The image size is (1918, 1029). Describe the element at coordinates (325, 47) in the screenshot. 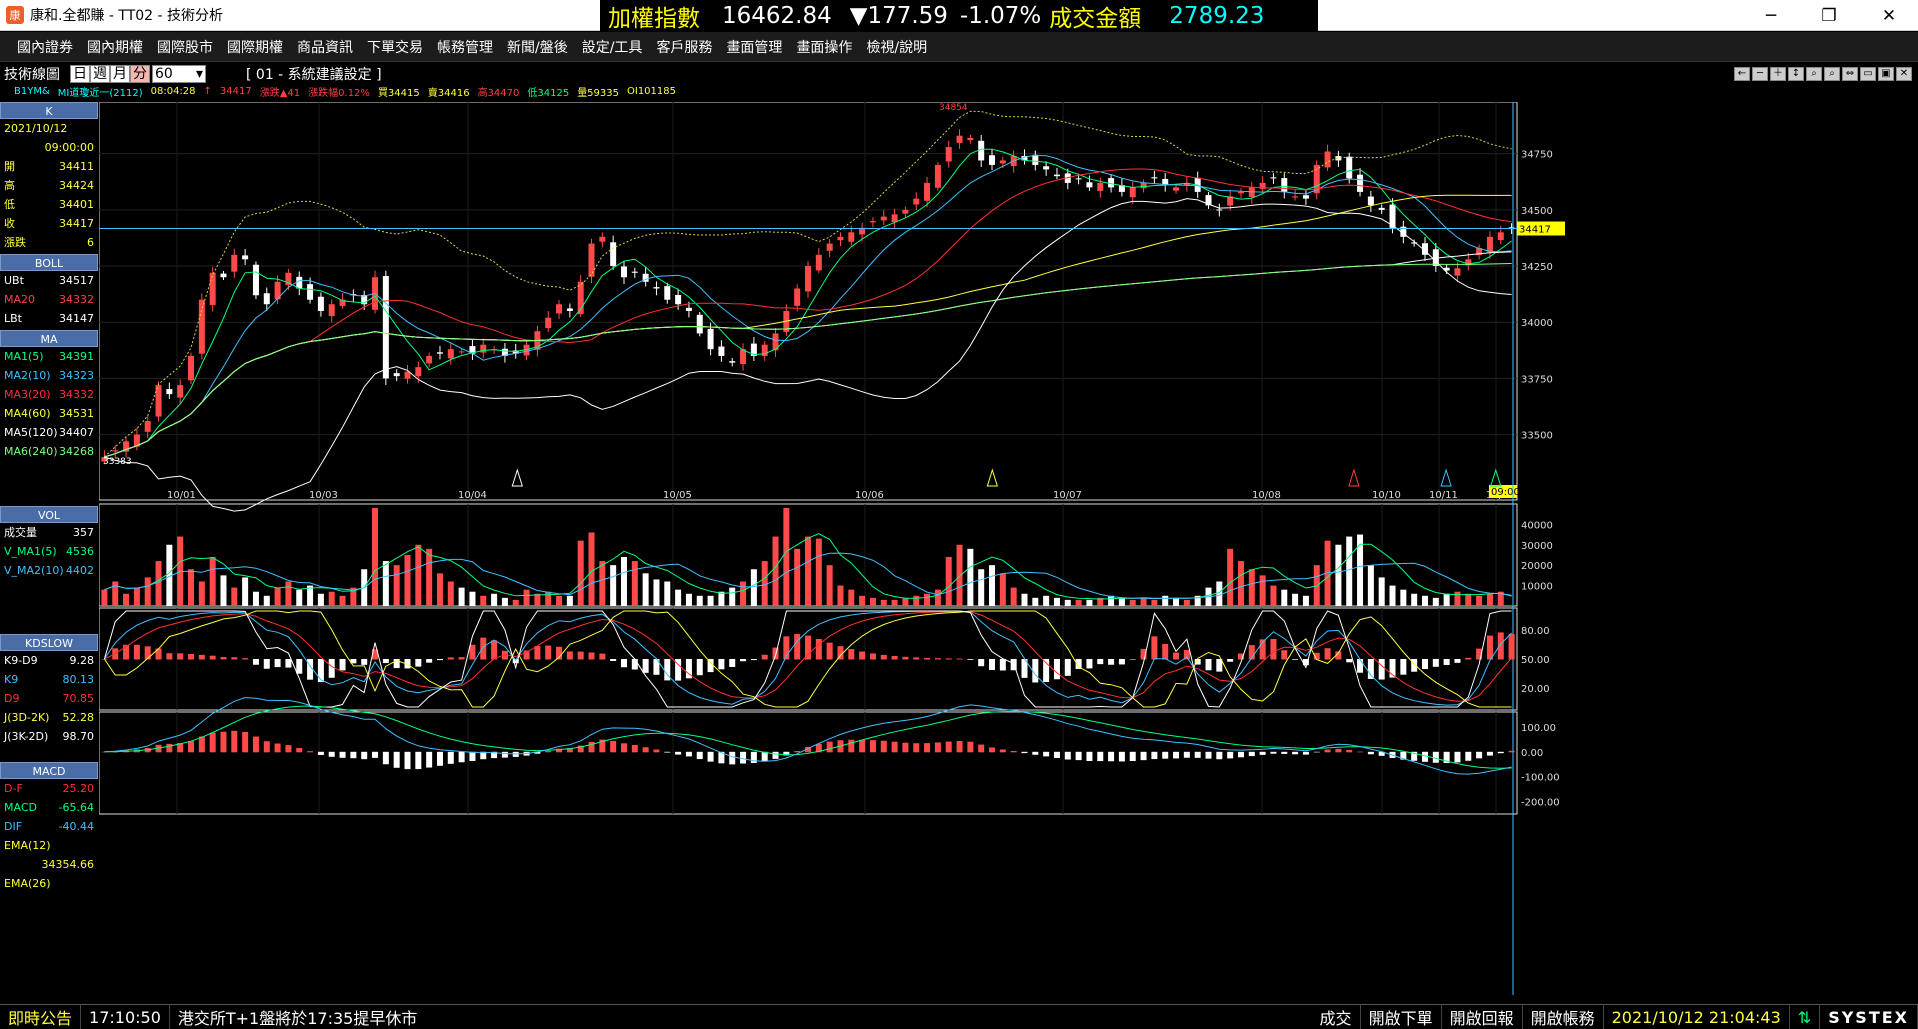

I see `menu-item-4: 商品資訊` at that location.